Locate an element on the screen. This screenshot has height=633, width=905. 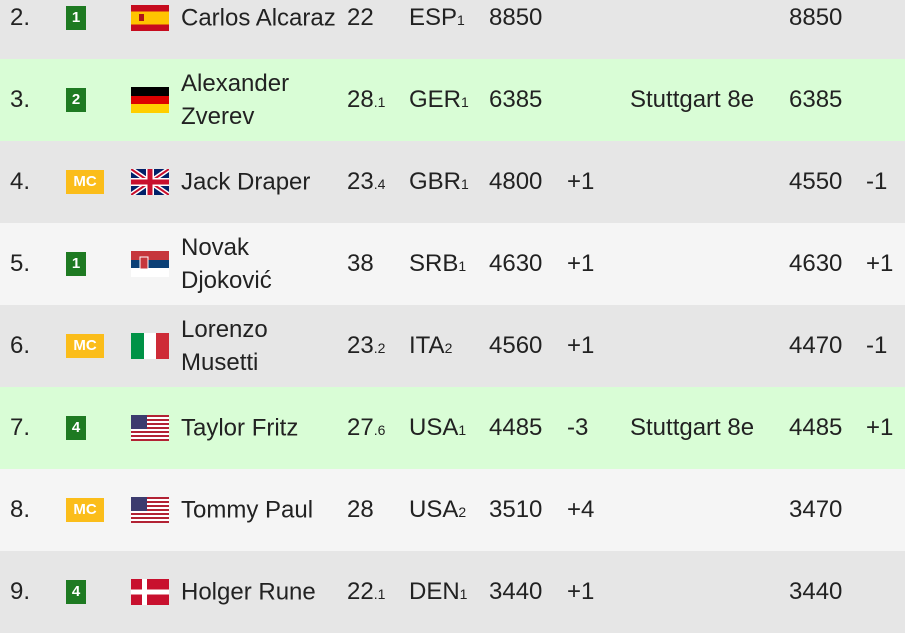
age: 22 is located at coordinates (360, 17).